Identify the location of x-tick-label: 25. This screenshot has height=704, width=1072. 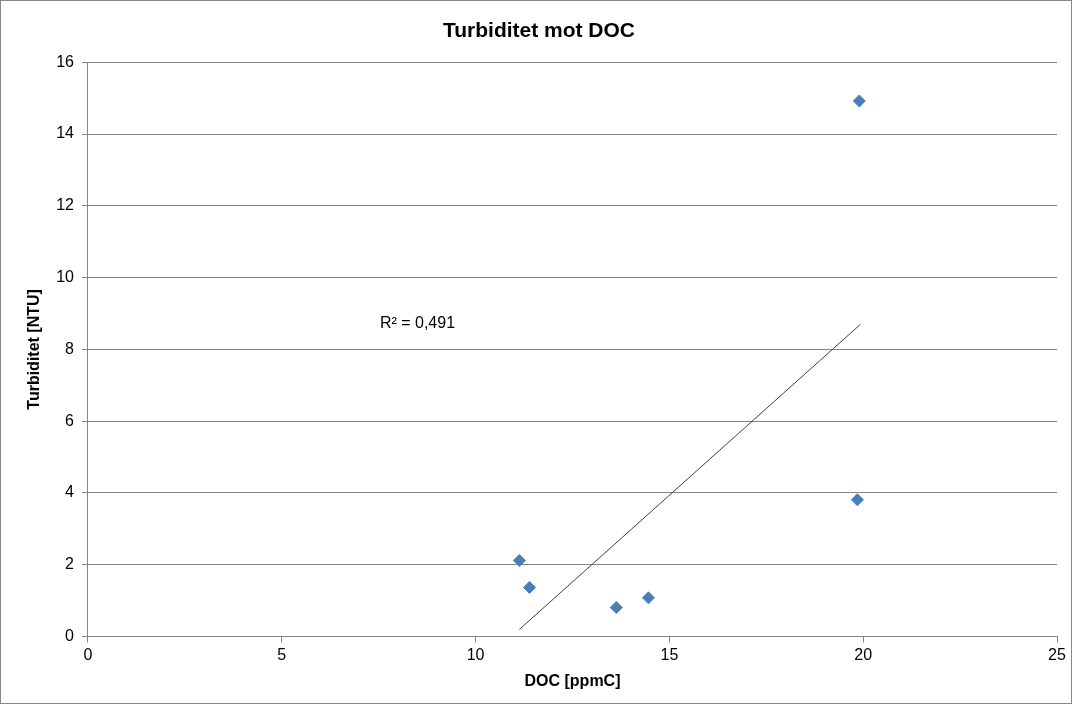
(1057, 654).